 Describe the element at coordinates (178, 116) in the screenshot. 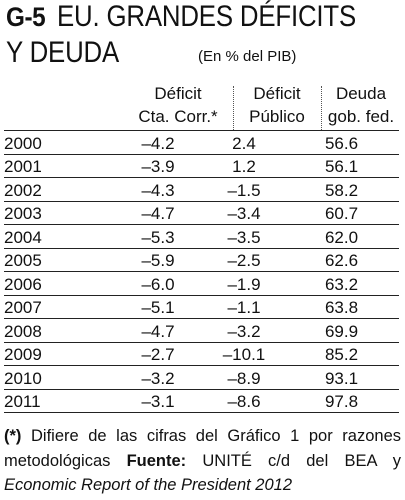

I see `column-header-line: Cta. Corr.*` at that location.